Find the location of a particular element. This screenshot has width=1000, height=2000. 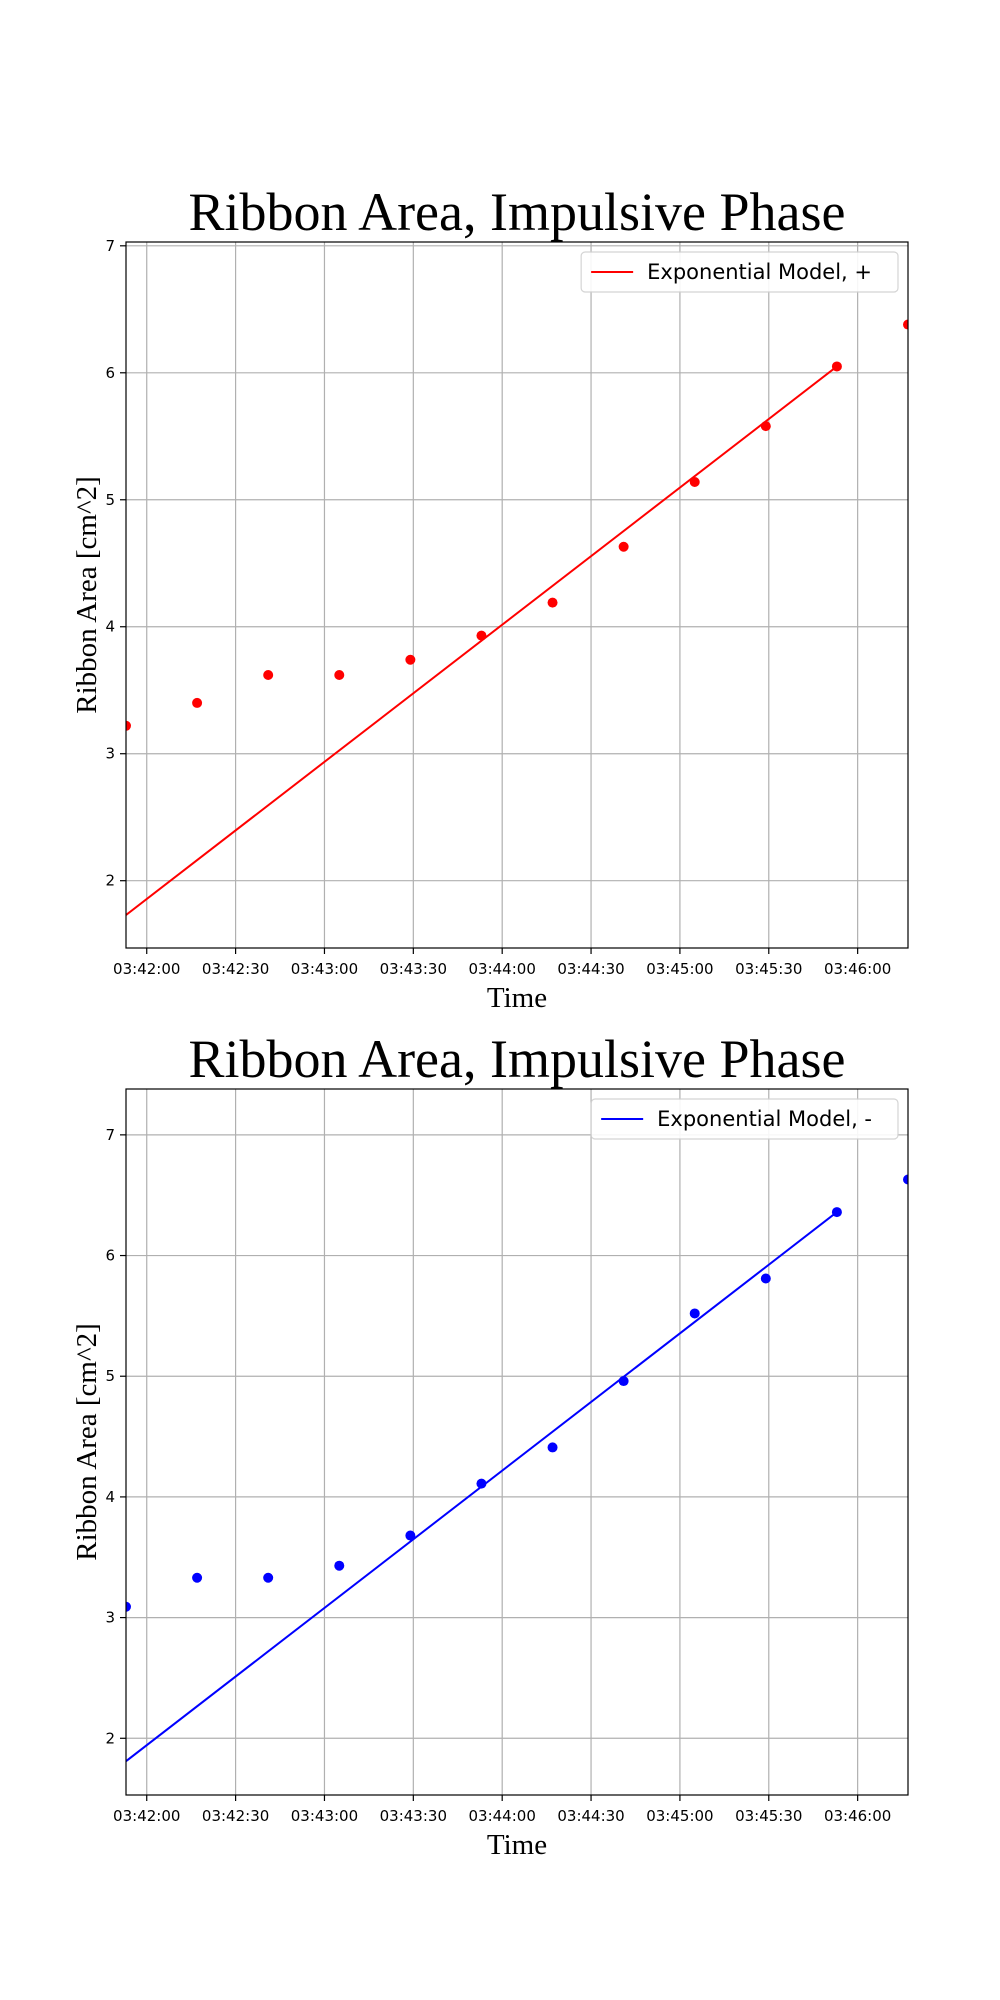

legend: Exponential Model, - is located at coordinates (744, 1119).